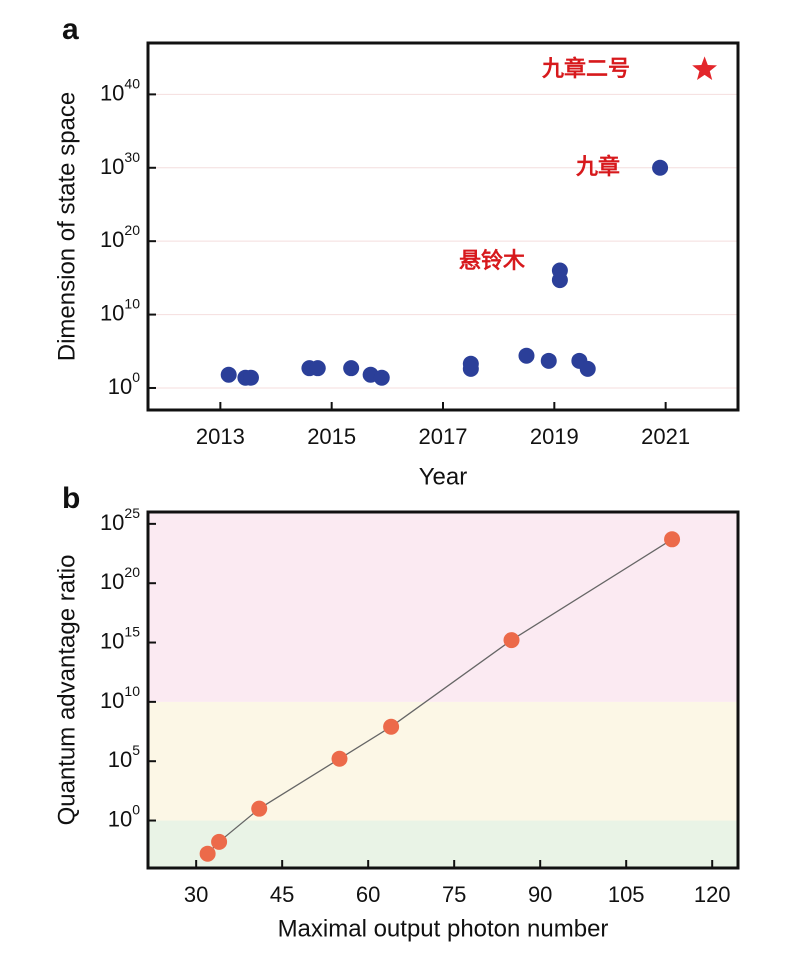  What do you see at coordinates (554, 436) in the screenshot?
I see `x-tick-label: 2019` at bounding box center [554, 436].